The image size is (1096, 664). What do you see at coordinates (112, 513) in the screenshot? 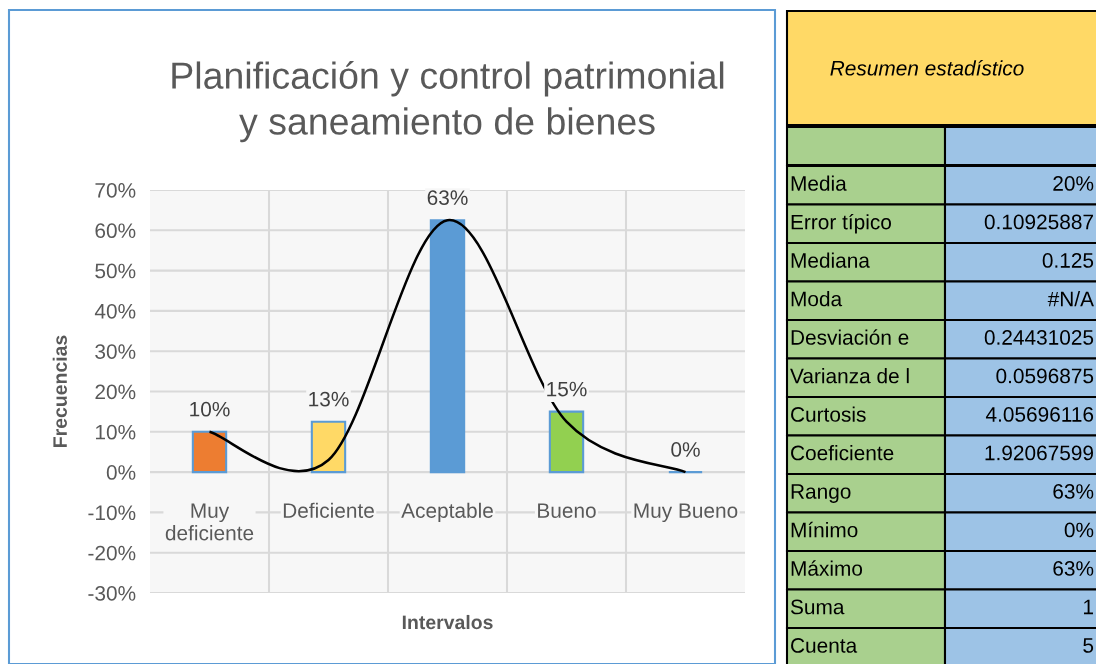
I see `y-tick-label: -10%` at bounding box center [112, 513].